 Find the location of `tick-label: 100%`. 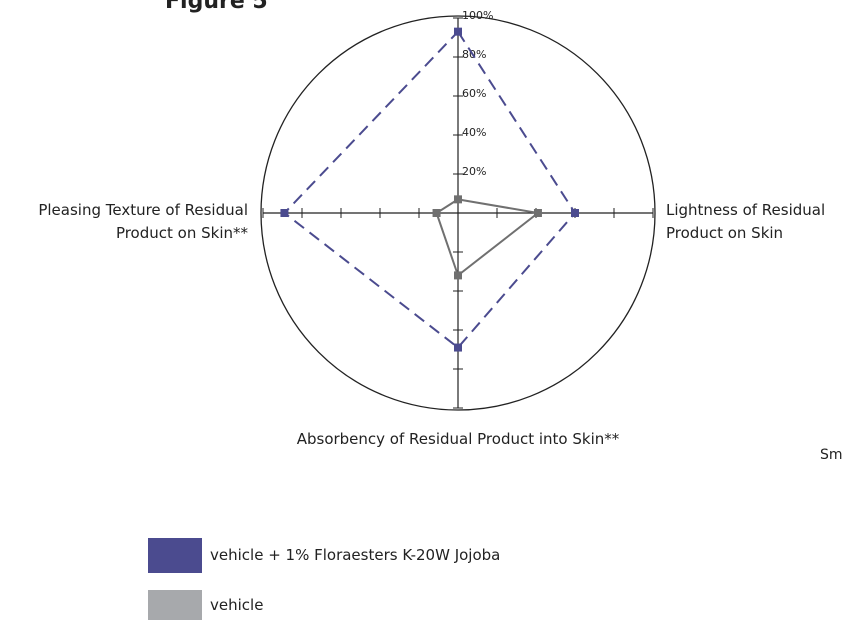

tick-label: 100% is located at coordinates (477, 15).